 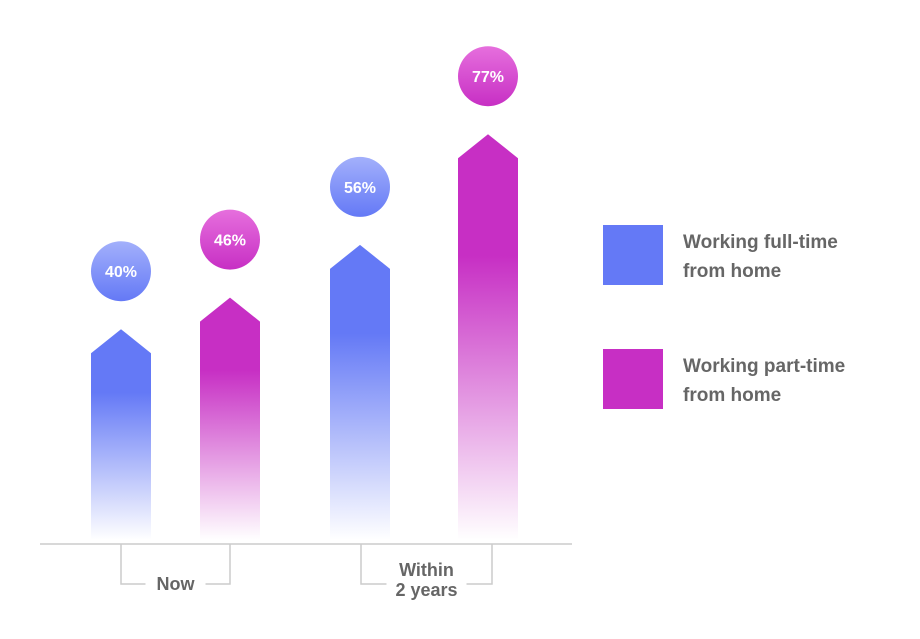 I want to click on data-label-part-time-1: 77%, so click(x=488, y=77).